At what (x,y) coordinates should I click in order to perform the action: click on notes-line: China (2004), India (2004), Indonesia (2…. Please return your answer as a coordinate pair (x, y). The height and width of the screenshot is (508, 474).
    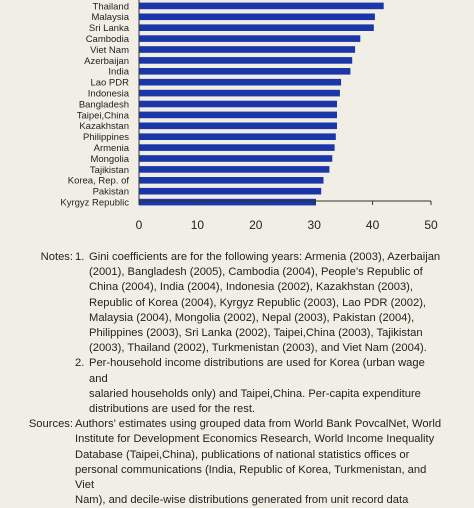
    Looking at the image, I should click on (251, 287).